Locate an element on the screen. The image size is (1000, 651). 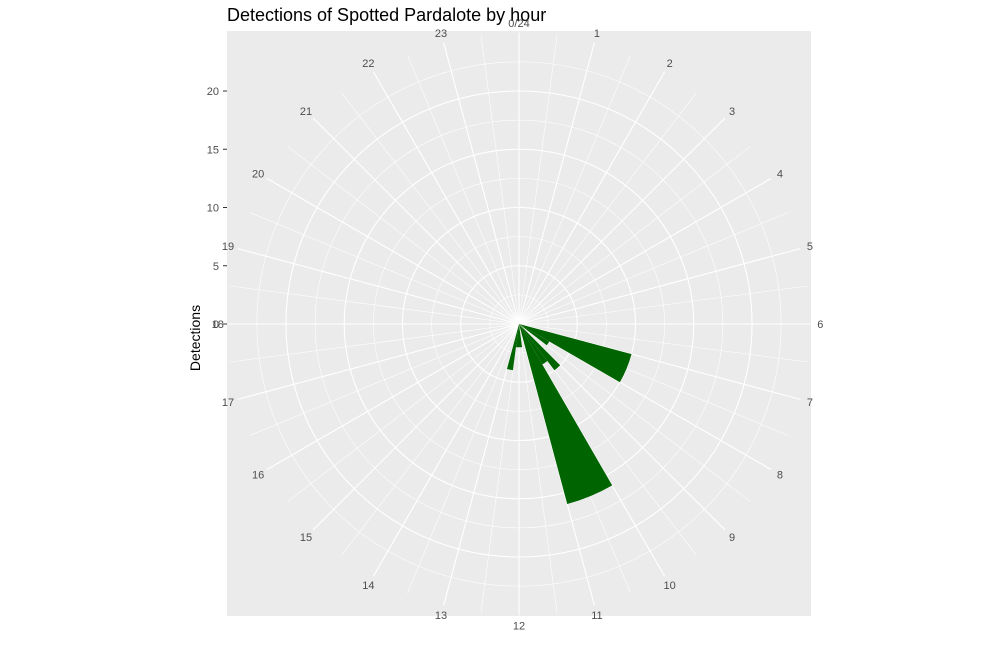
hour-label: 14 is located at coordinates (368, 586).